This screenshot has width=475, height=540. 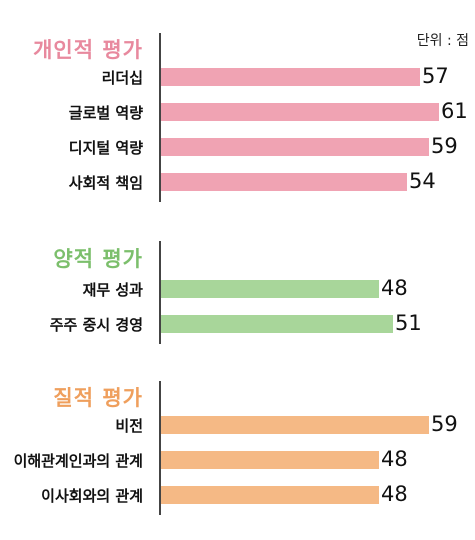 What do you see at coordinates (129, 426) in the screenshot?
I see `category-label: 비전` at bounding box center [129, 426].